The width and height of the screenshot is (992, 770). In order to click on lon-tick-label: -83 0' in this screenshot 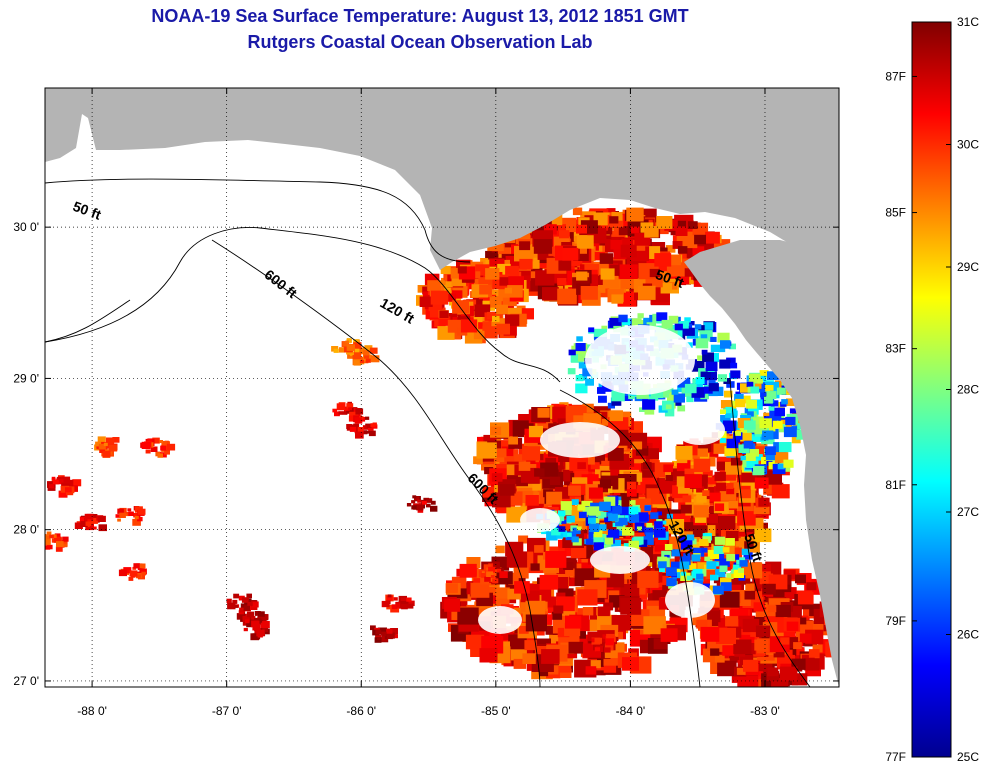, I will do `click(765, 711)`.